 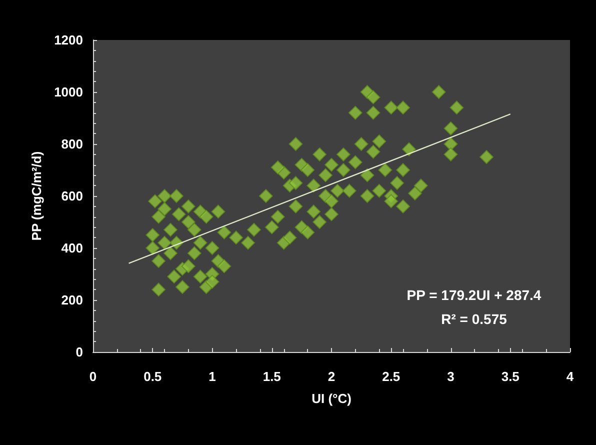 What do you see at coordinates (72, 300) in the screenshot?
I see `y-tick-label: 200` at bounding box center [72, 300].